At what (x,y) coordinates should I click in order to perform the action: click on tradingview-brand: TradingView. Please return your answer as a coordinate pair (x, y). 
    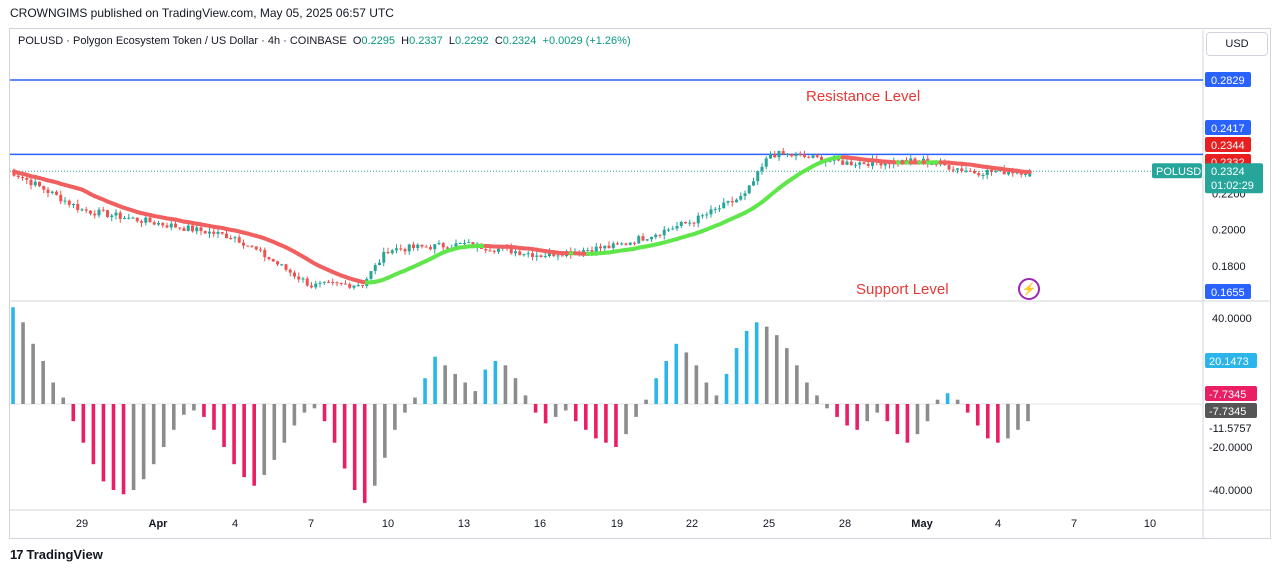
    Looking at the image, I should click on (64, 554).